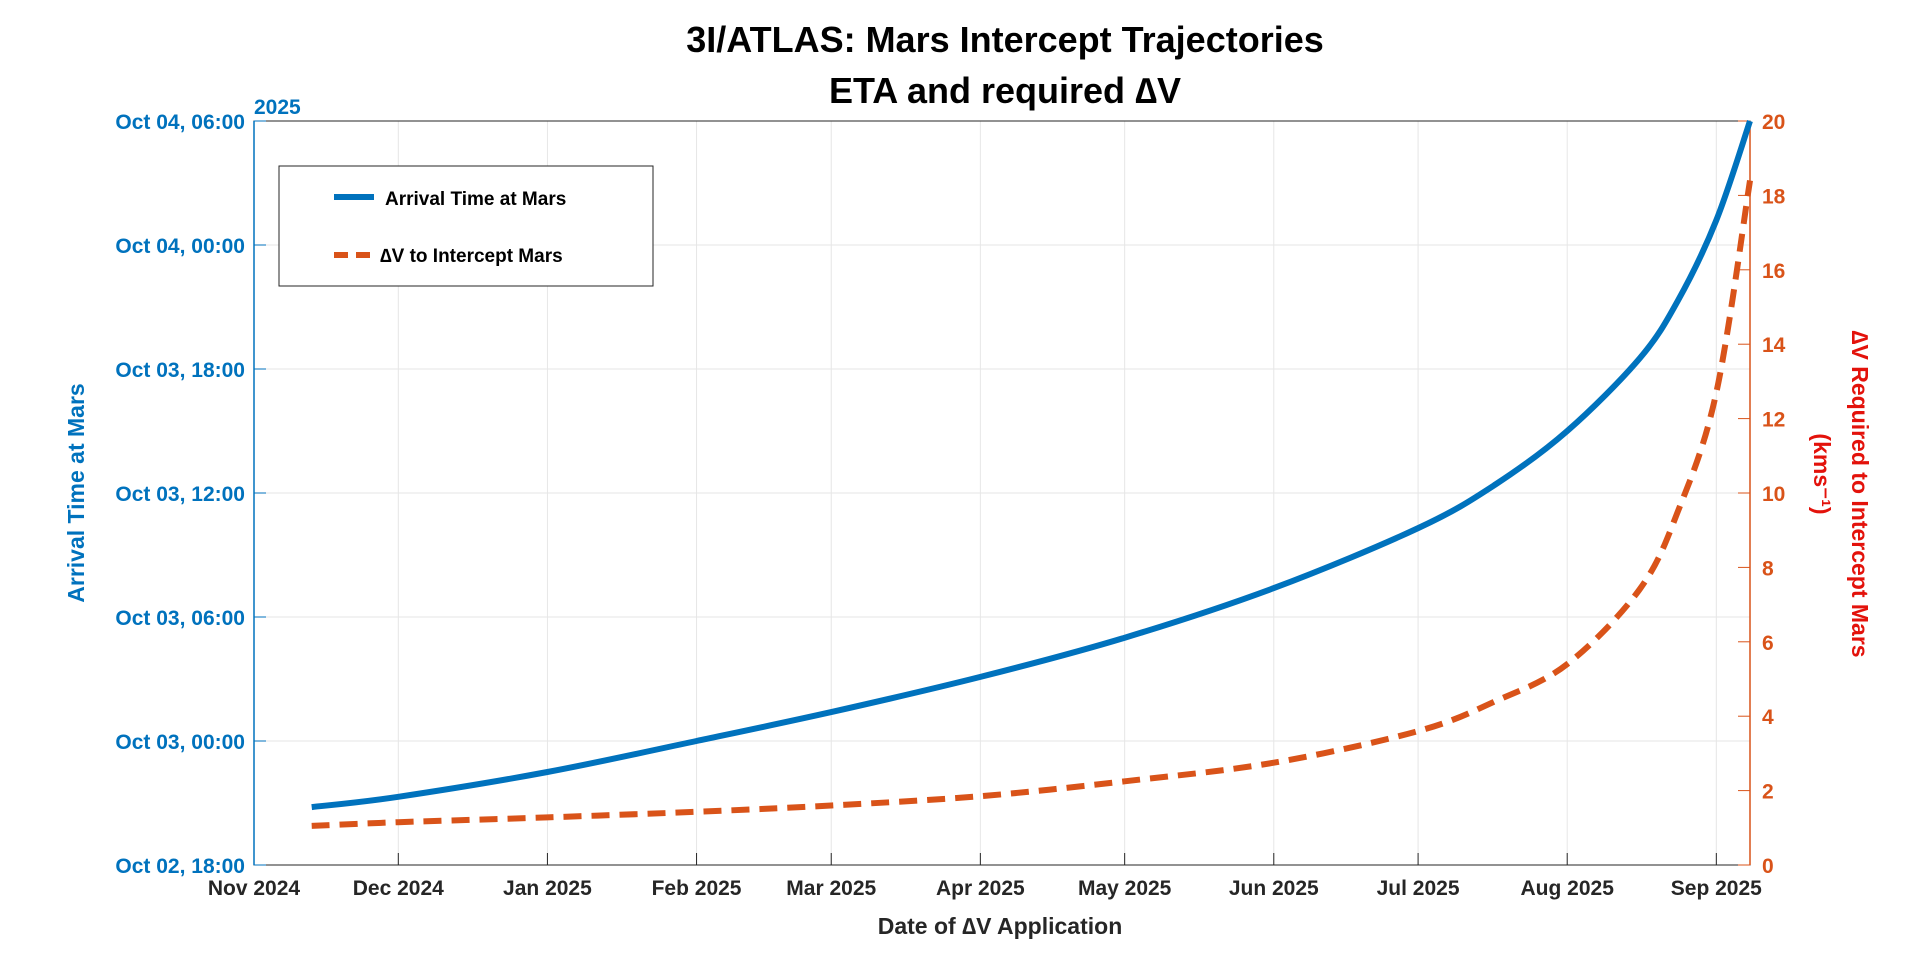 This screenshot has width=1920, height=963. Describe the element at coordinates (1822, 473) in the screenshot. I see `y-right-axis-units: (kms⁻¹)` at that location.